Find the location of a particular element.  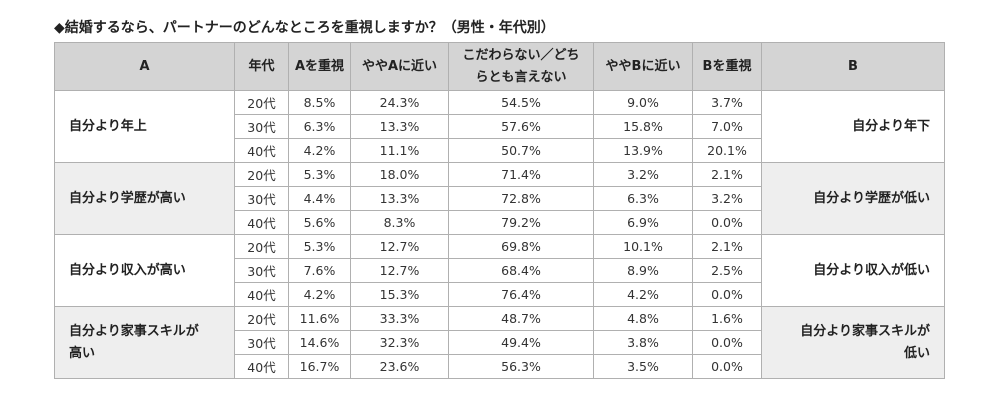

value-cell: 33.3% is located at coordinates (399, 318).